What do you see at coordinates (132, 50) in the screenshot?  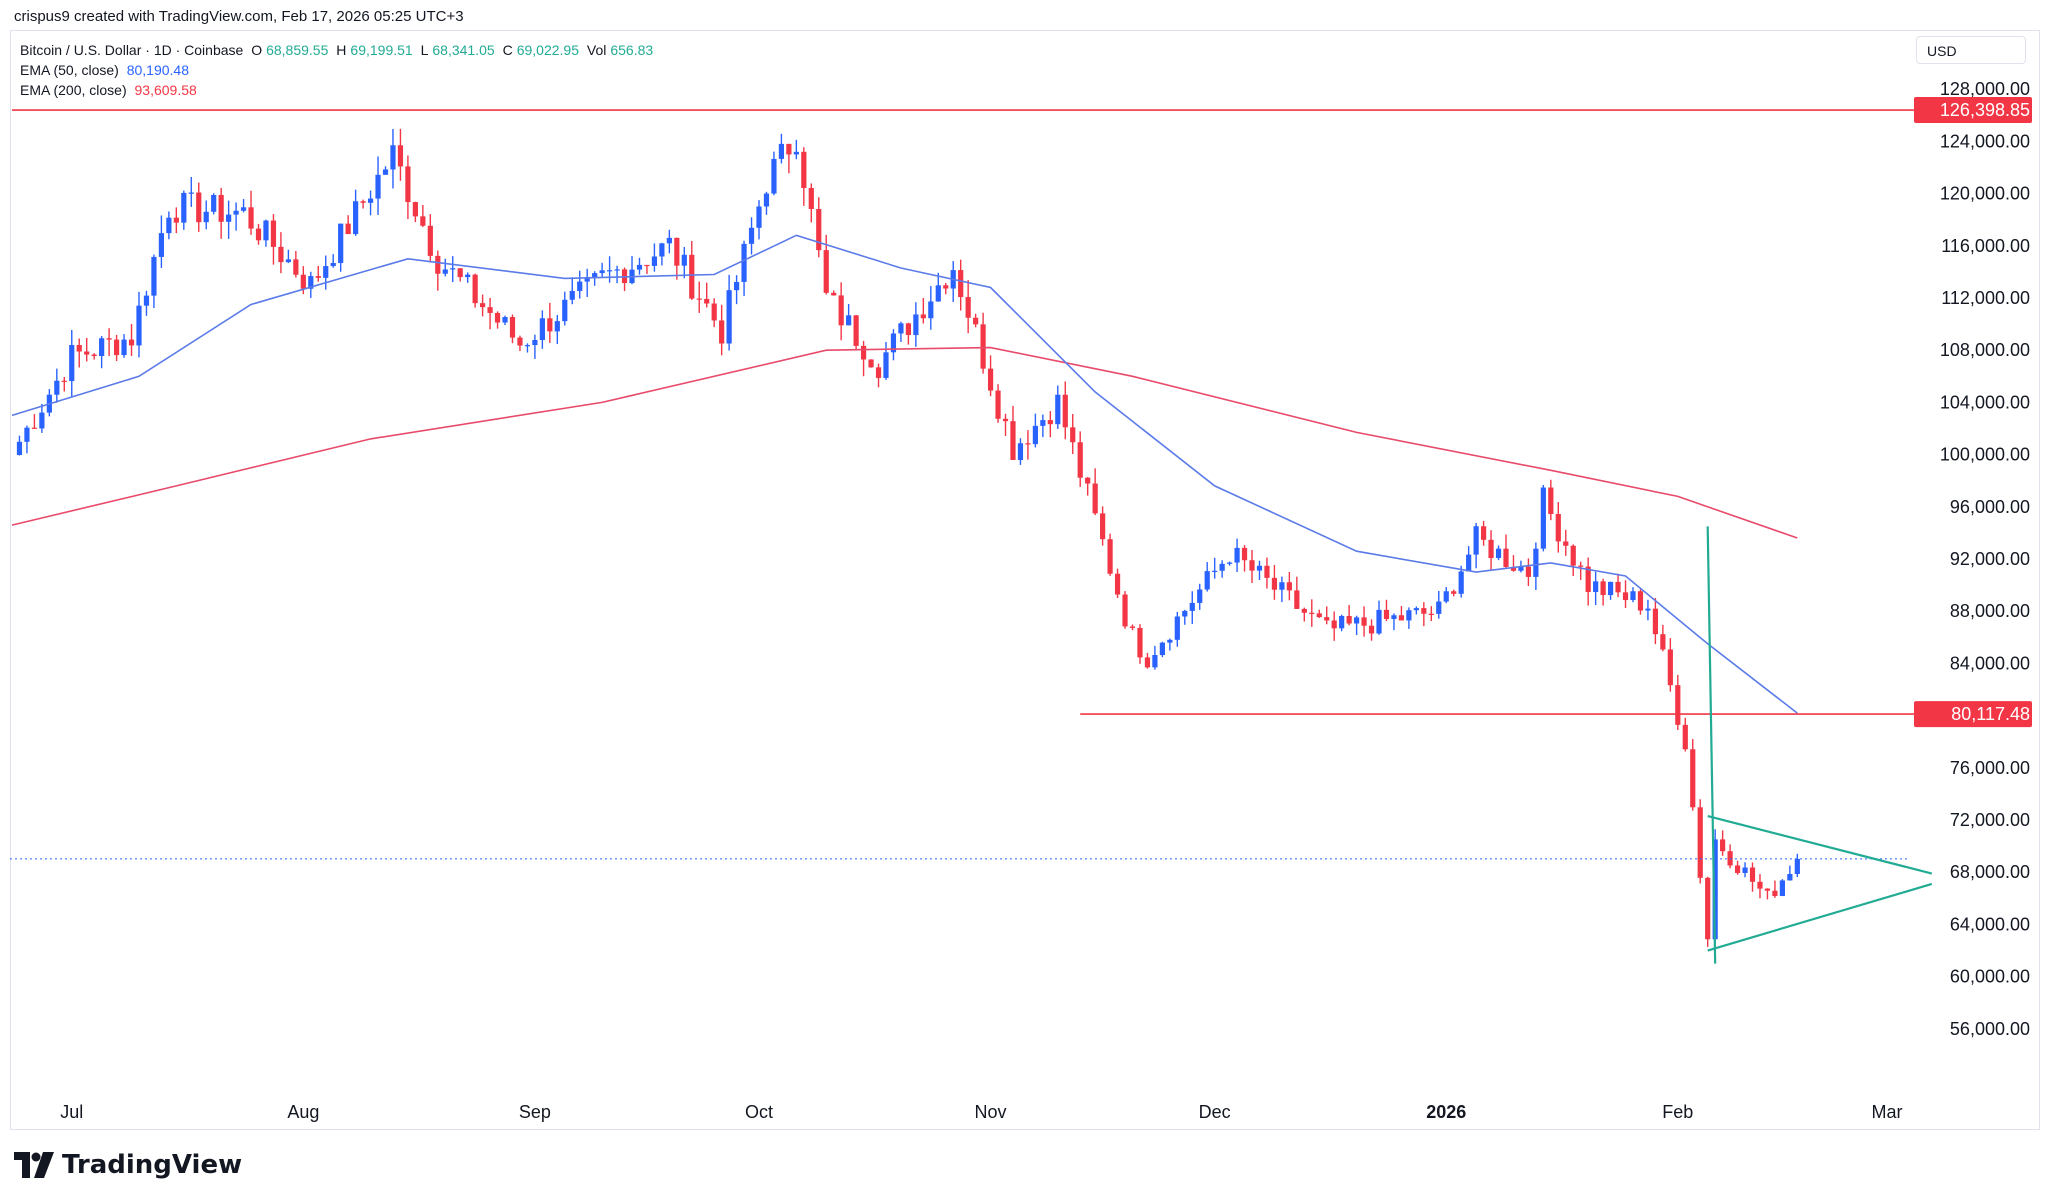 I see `symbol-label: Bitcoin / U.S. Dollar · 1D · Coinbase` at bounding box center [132, 50].